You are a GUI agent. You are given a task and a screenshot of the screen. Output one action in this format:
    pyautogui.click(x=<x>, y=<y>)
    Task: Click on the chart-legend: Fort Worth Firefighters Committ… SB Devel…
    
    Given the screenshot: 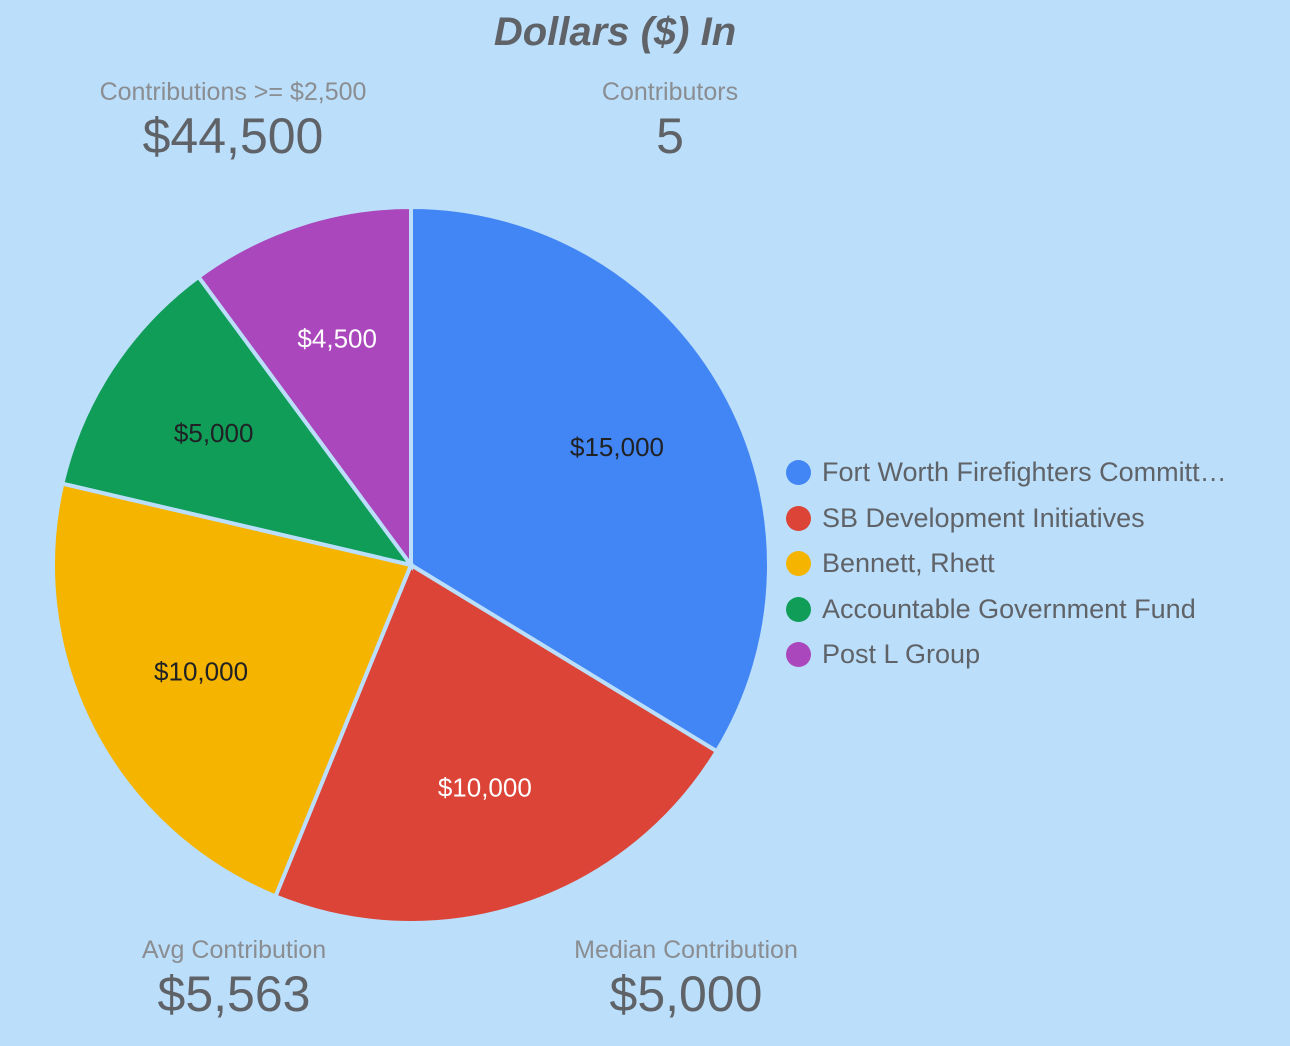 What is the action you would take?
    pyautogui.click(x=1006, y=564)
    